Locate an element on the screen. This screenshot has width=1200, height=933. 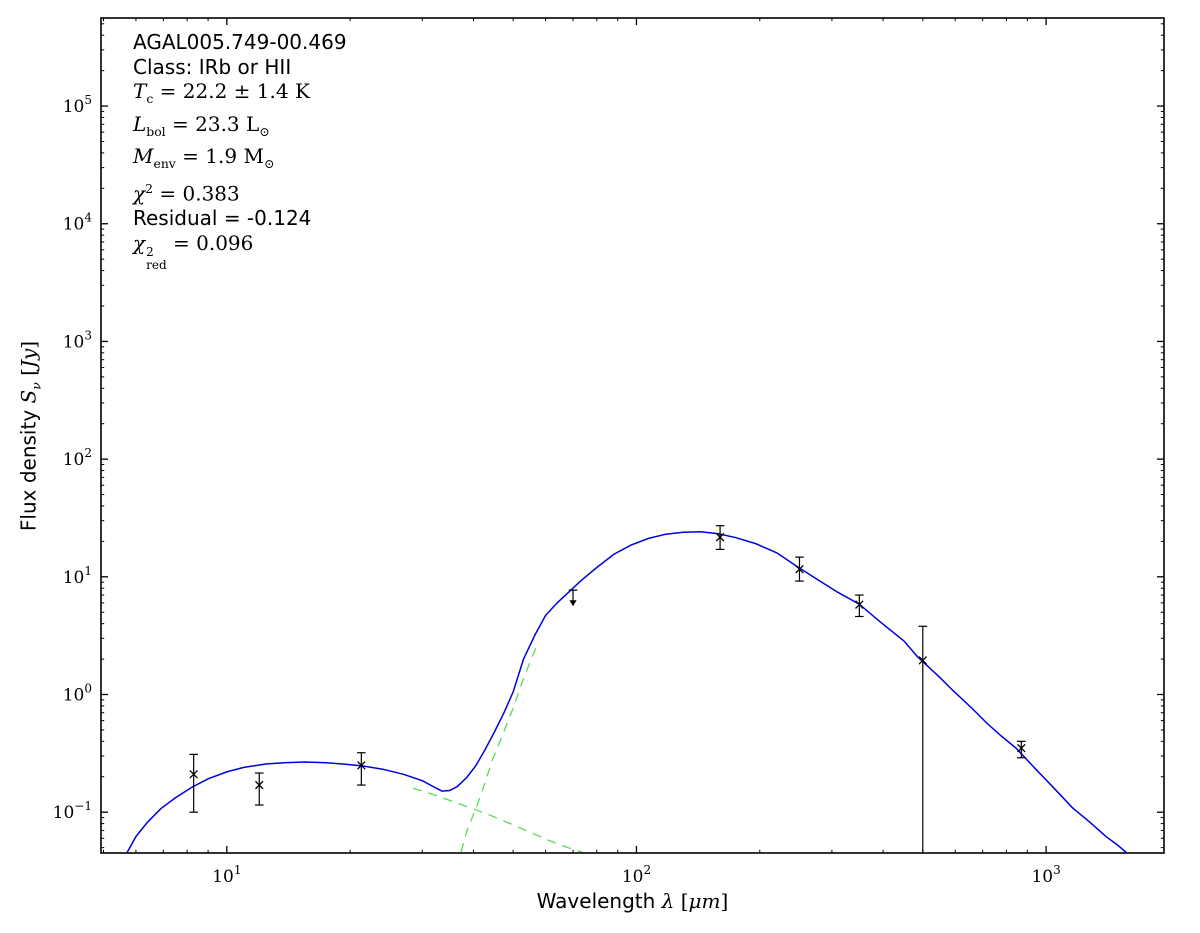
luminosity-line: Lbol = 23.3 L⊙ is located at coordinates (240, 128).